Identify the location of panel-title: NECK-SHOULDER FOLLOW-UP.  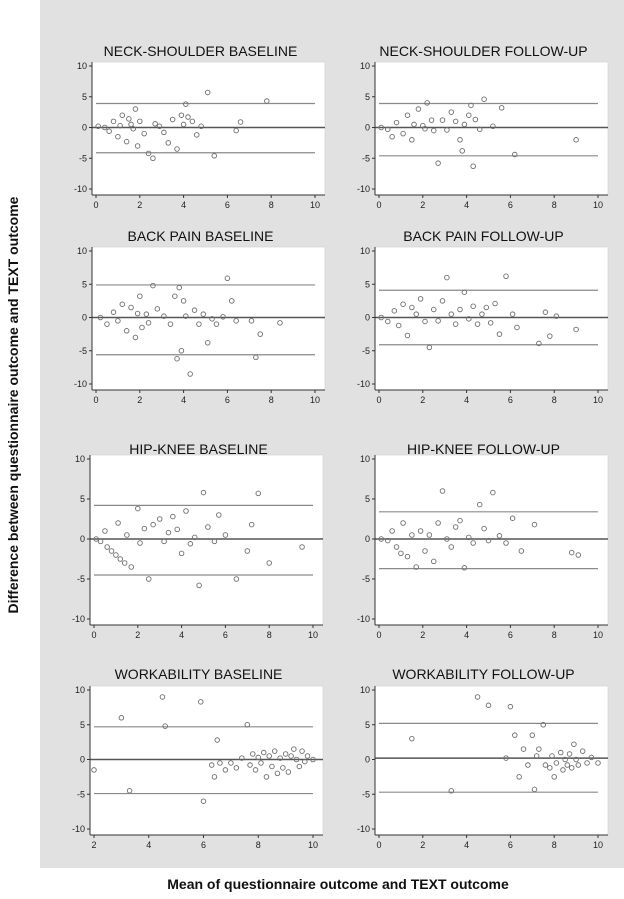
(483, 51).